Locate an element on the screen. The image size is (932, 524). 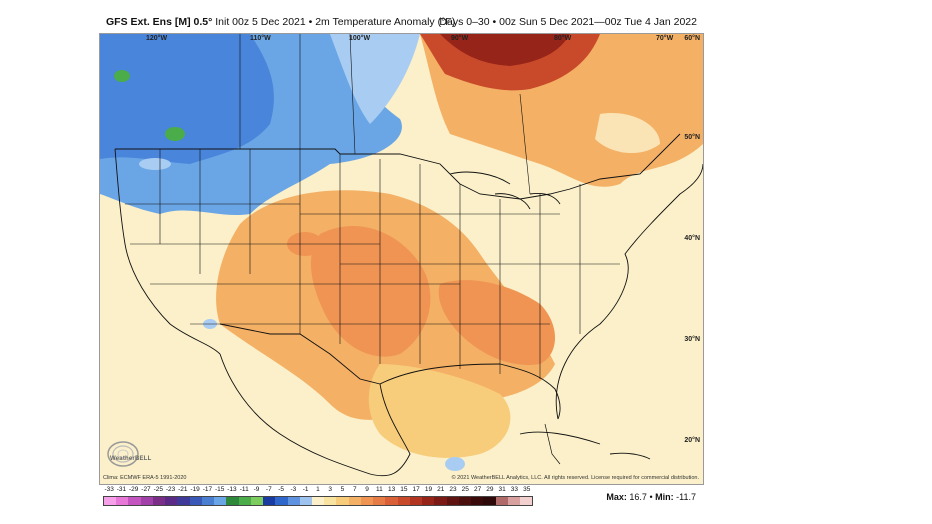
legend-value: -25 is located at coordinates (158, 489).